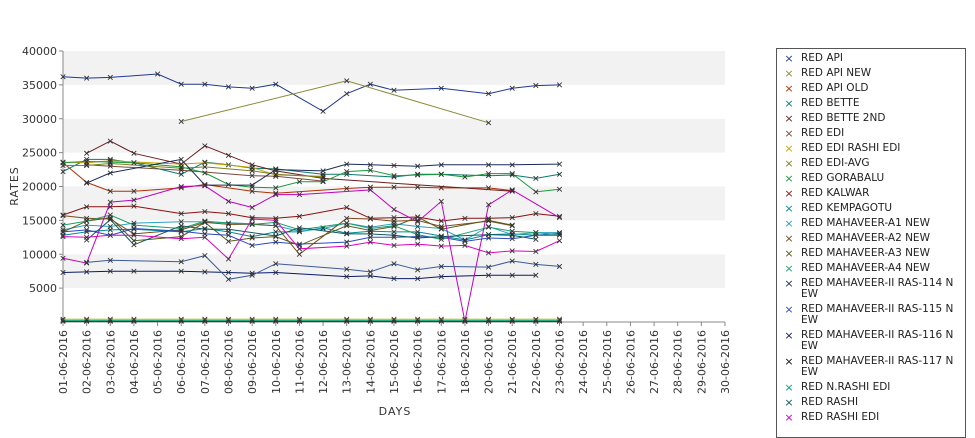 The height and width of the screenshot is (438, 975). Describe the element at coordinates (701, 362) in the screenshot. I see `x-tick-label: 29-06-2016` at that location.